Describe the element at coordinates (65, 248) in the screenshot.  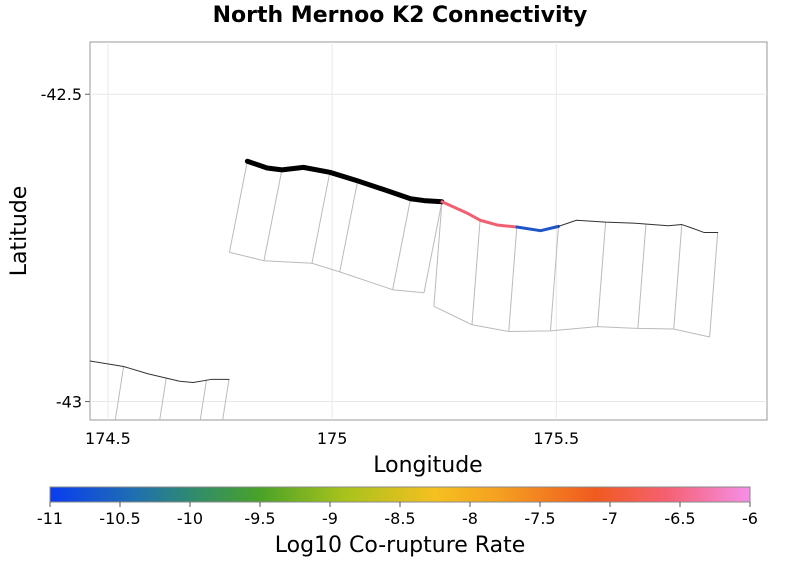
I see `y-axis-ticks: -42.5 -43` at that location.